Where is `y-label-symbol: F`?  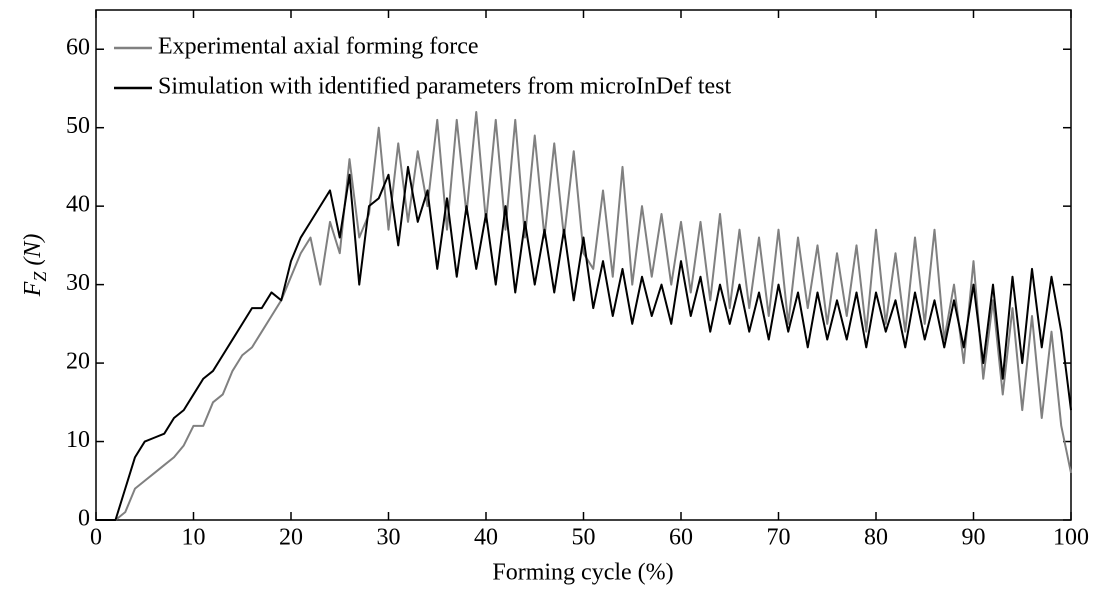 y-label-symbol: F is located at coordinates (33, 289).